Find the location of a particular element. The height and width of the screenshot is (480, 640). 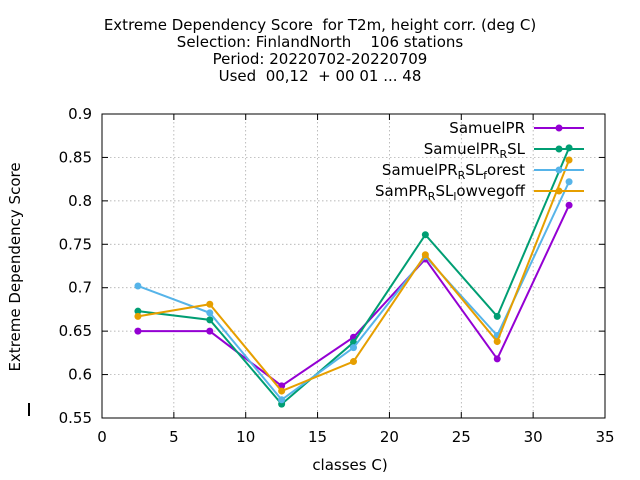

legend-label: SamuelPR is located at coordinates (487, 128).